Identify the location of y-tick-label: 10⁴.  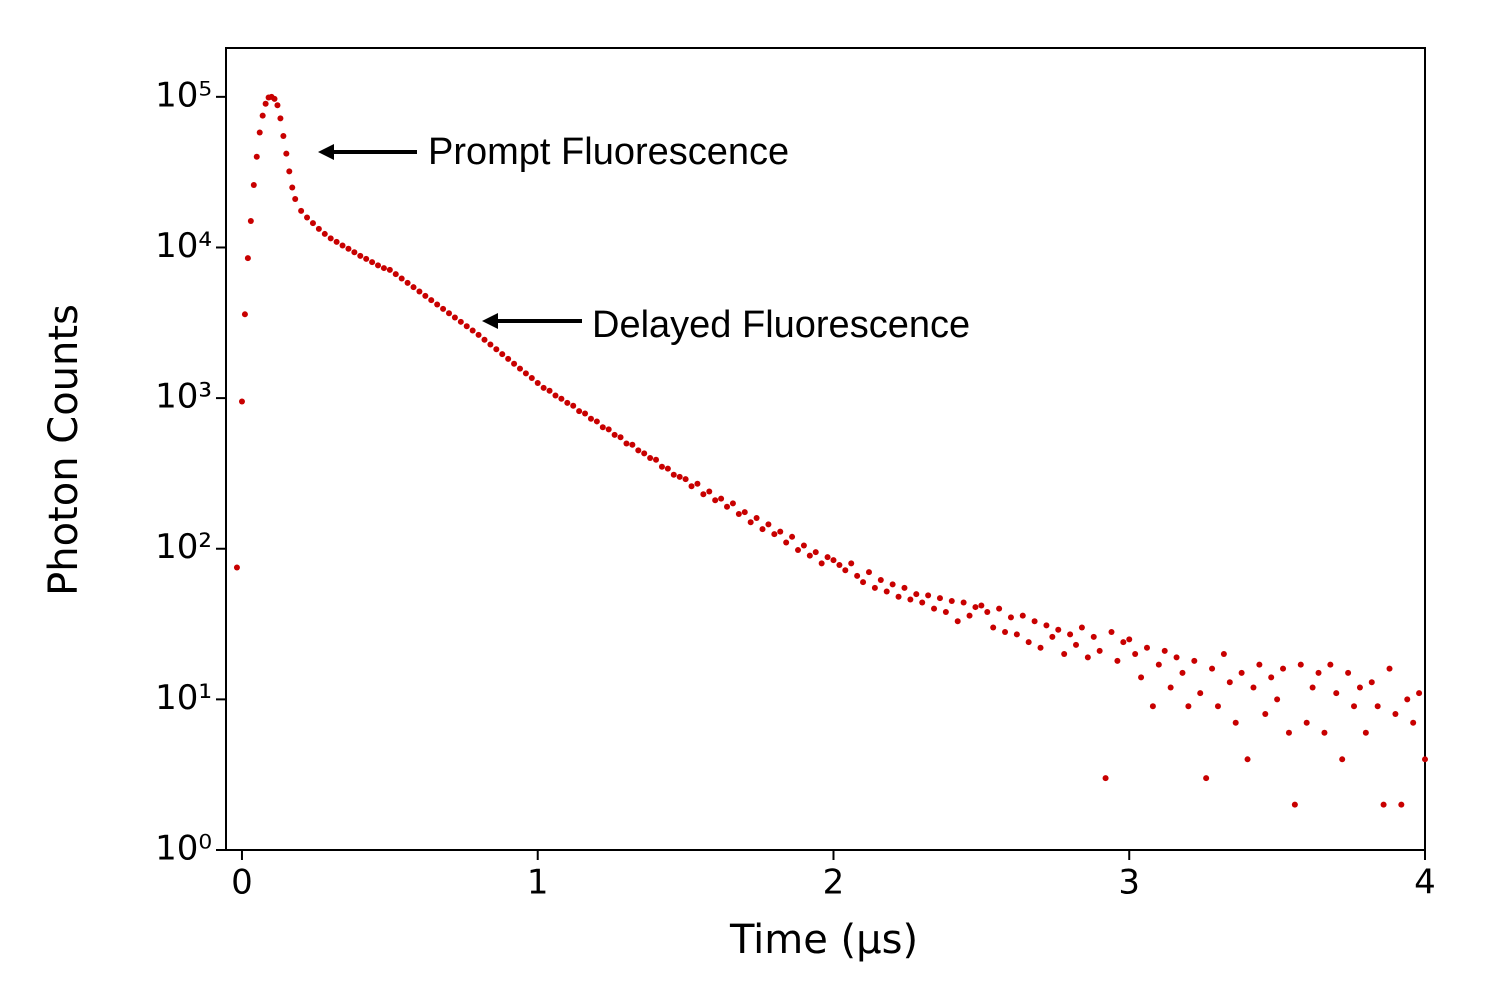
(183, 246).